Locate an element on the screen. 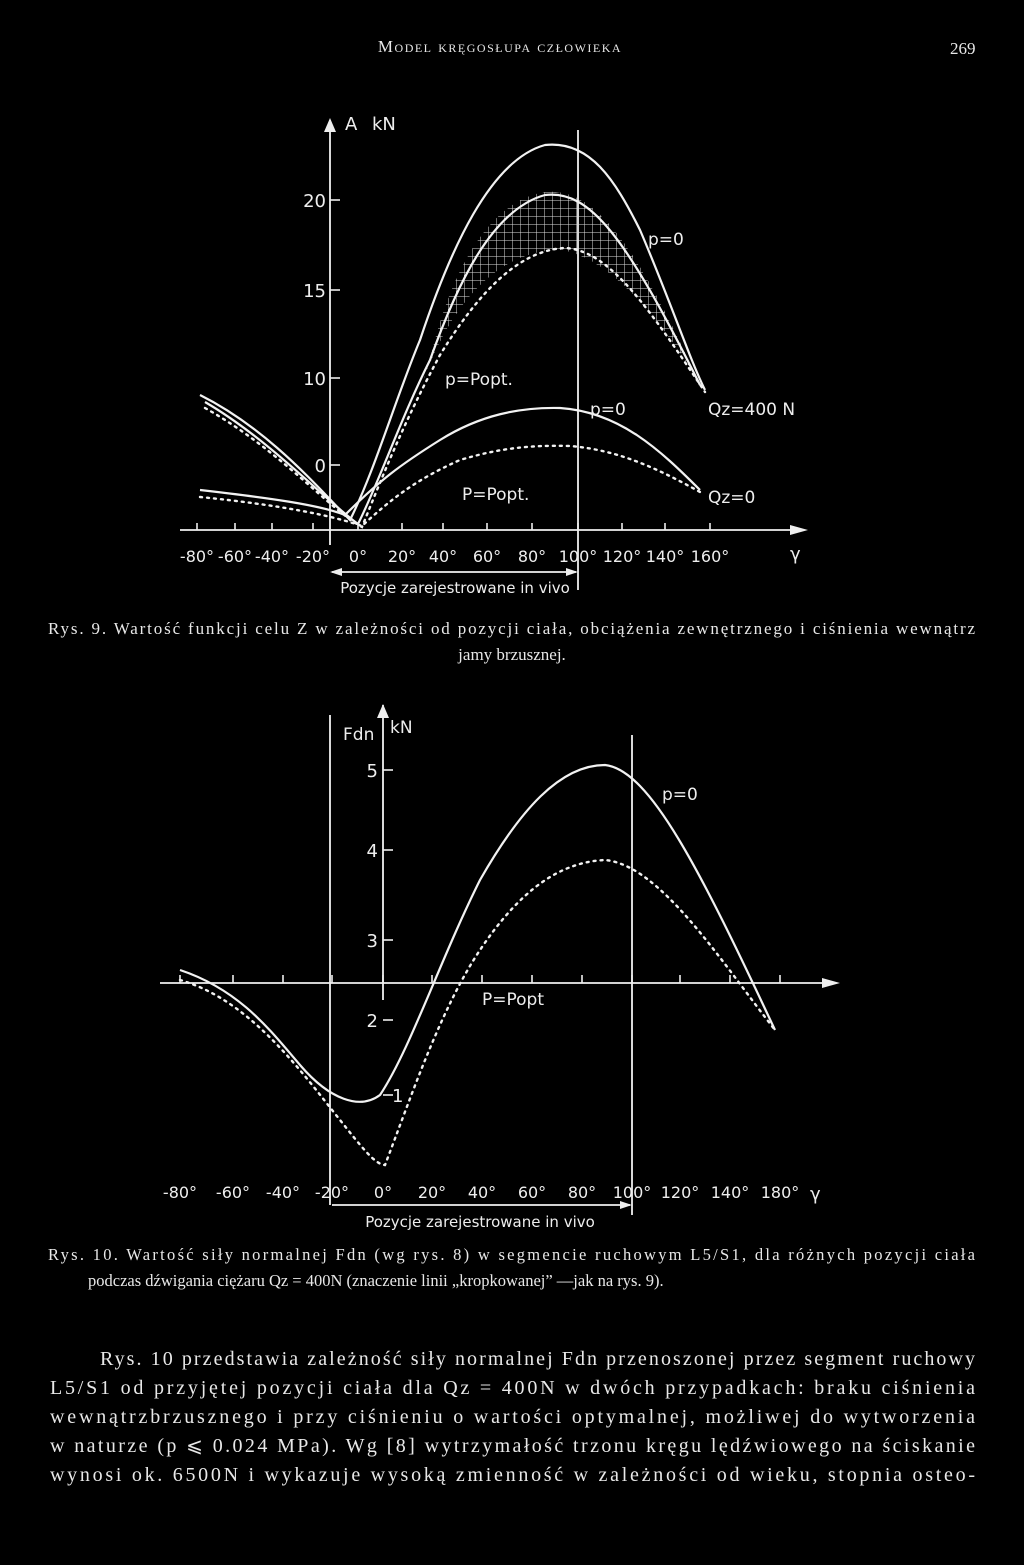  y-tick-label: 10 is located at coordinates (314, 379).